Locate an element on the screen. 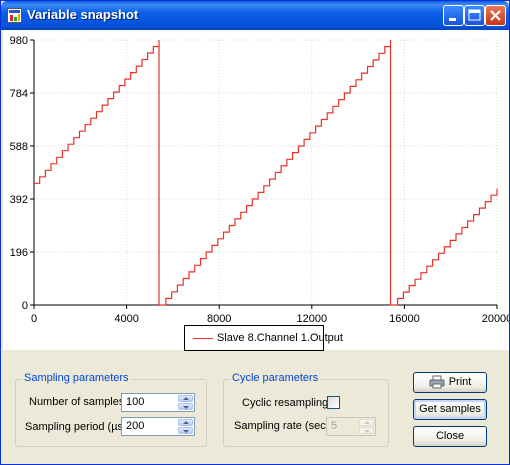 This screenshot has width=510, height=465. chart-legend: Slave 8.Channel 1.Output is located at coordinates (263, 338).